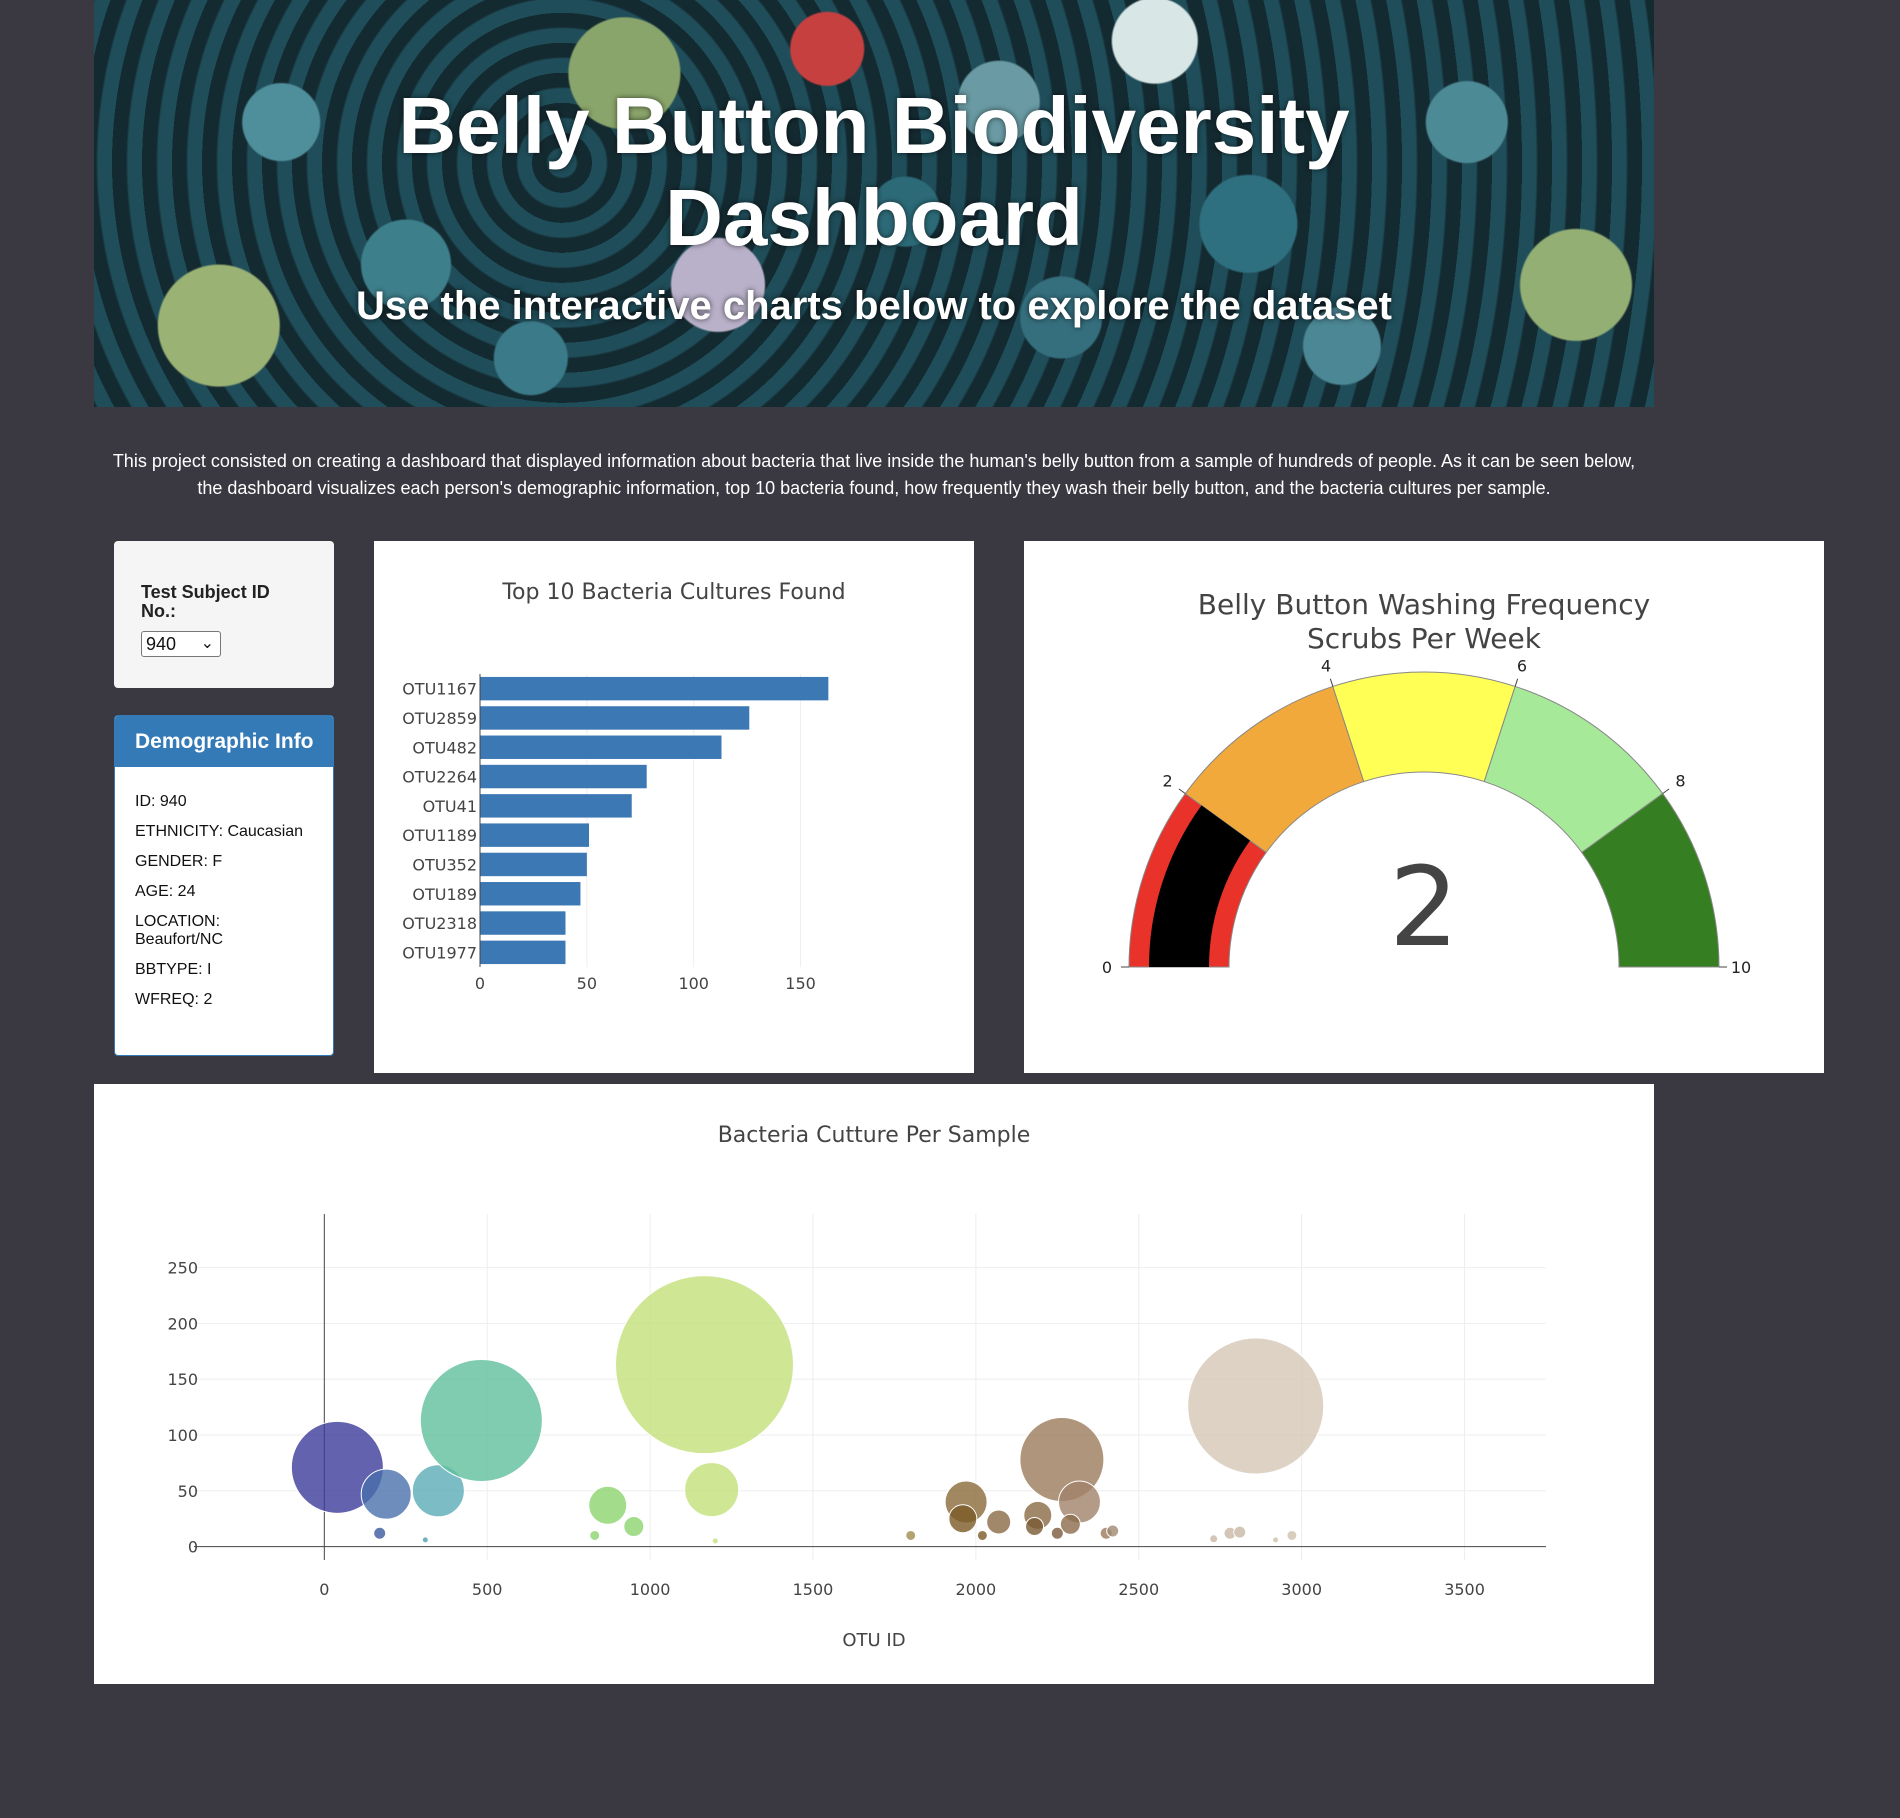 This screenshot has width=1900, height=1818. I want to click on bubble-chart-title: Bacteria Cutture Per Sample, so click(874, 1135).